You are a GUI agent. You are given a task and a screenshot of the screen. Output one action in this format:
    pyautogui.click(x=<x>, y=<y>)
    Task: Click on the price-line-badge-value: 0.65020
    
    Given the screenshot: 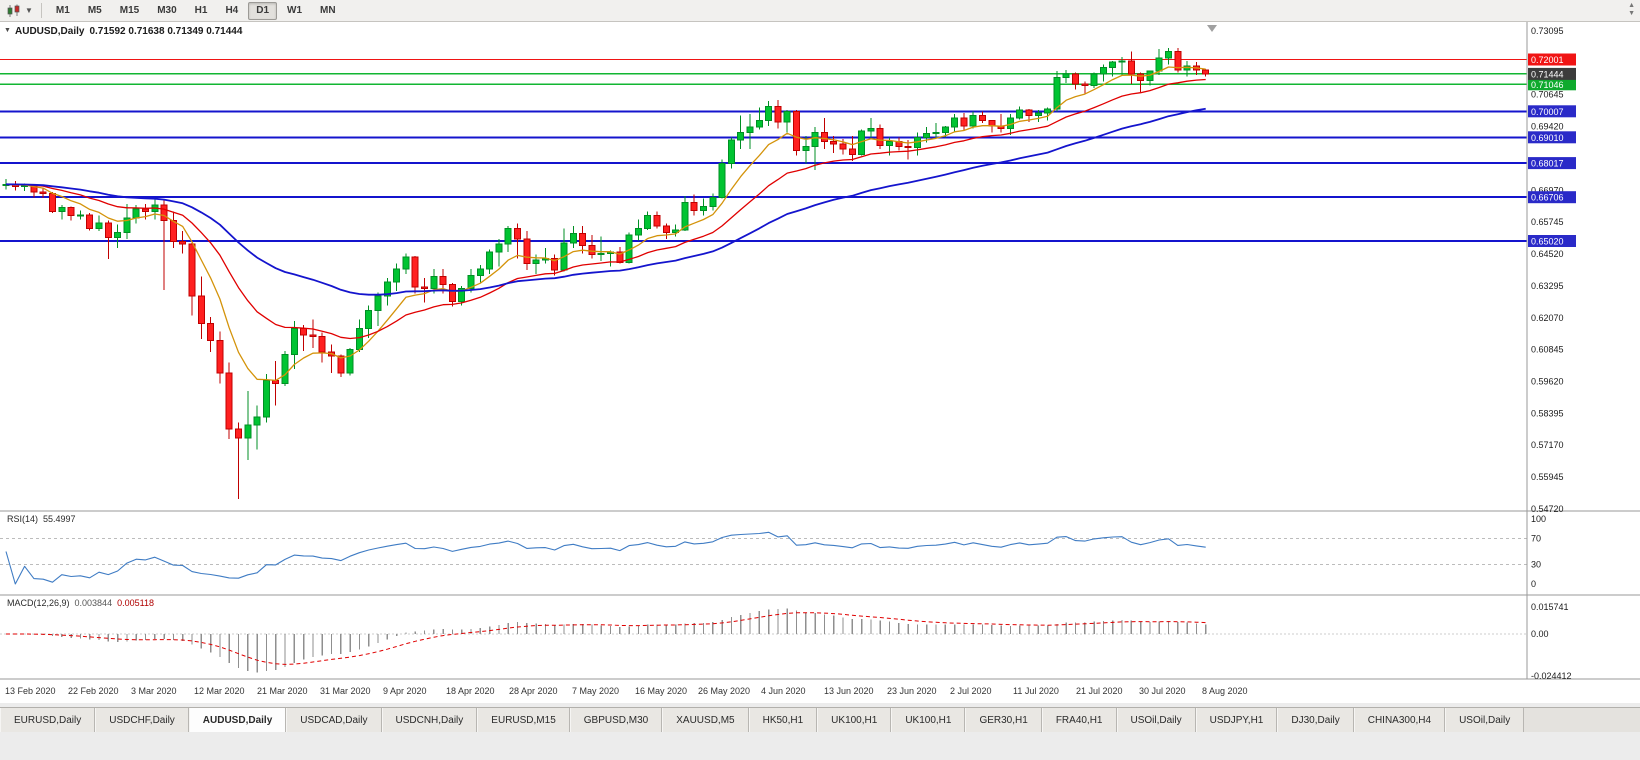 What is the action you would take?
    pyautogui.click(x=1547, y=242)
    